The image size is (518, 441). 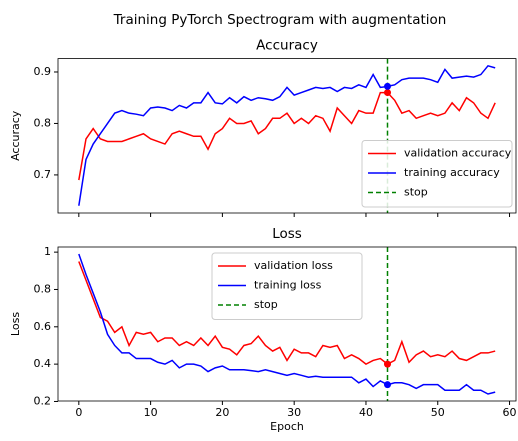 I want to click on legend-label: training accuracy, so click(x=452, y=172).